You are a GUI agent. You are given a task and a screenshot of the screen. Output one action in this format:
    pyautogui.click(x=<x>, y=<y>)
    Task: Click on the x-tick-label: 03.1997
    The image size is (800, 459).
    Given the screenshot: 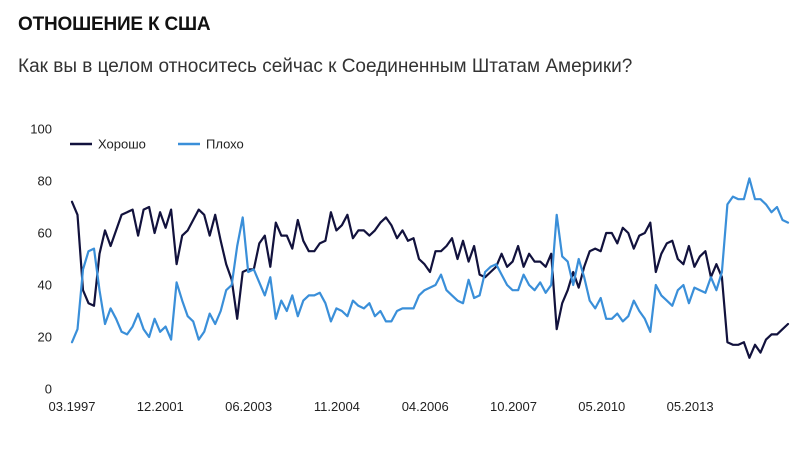 What is the action you would take?
    pyautogui.click(x=72, y=406)
    